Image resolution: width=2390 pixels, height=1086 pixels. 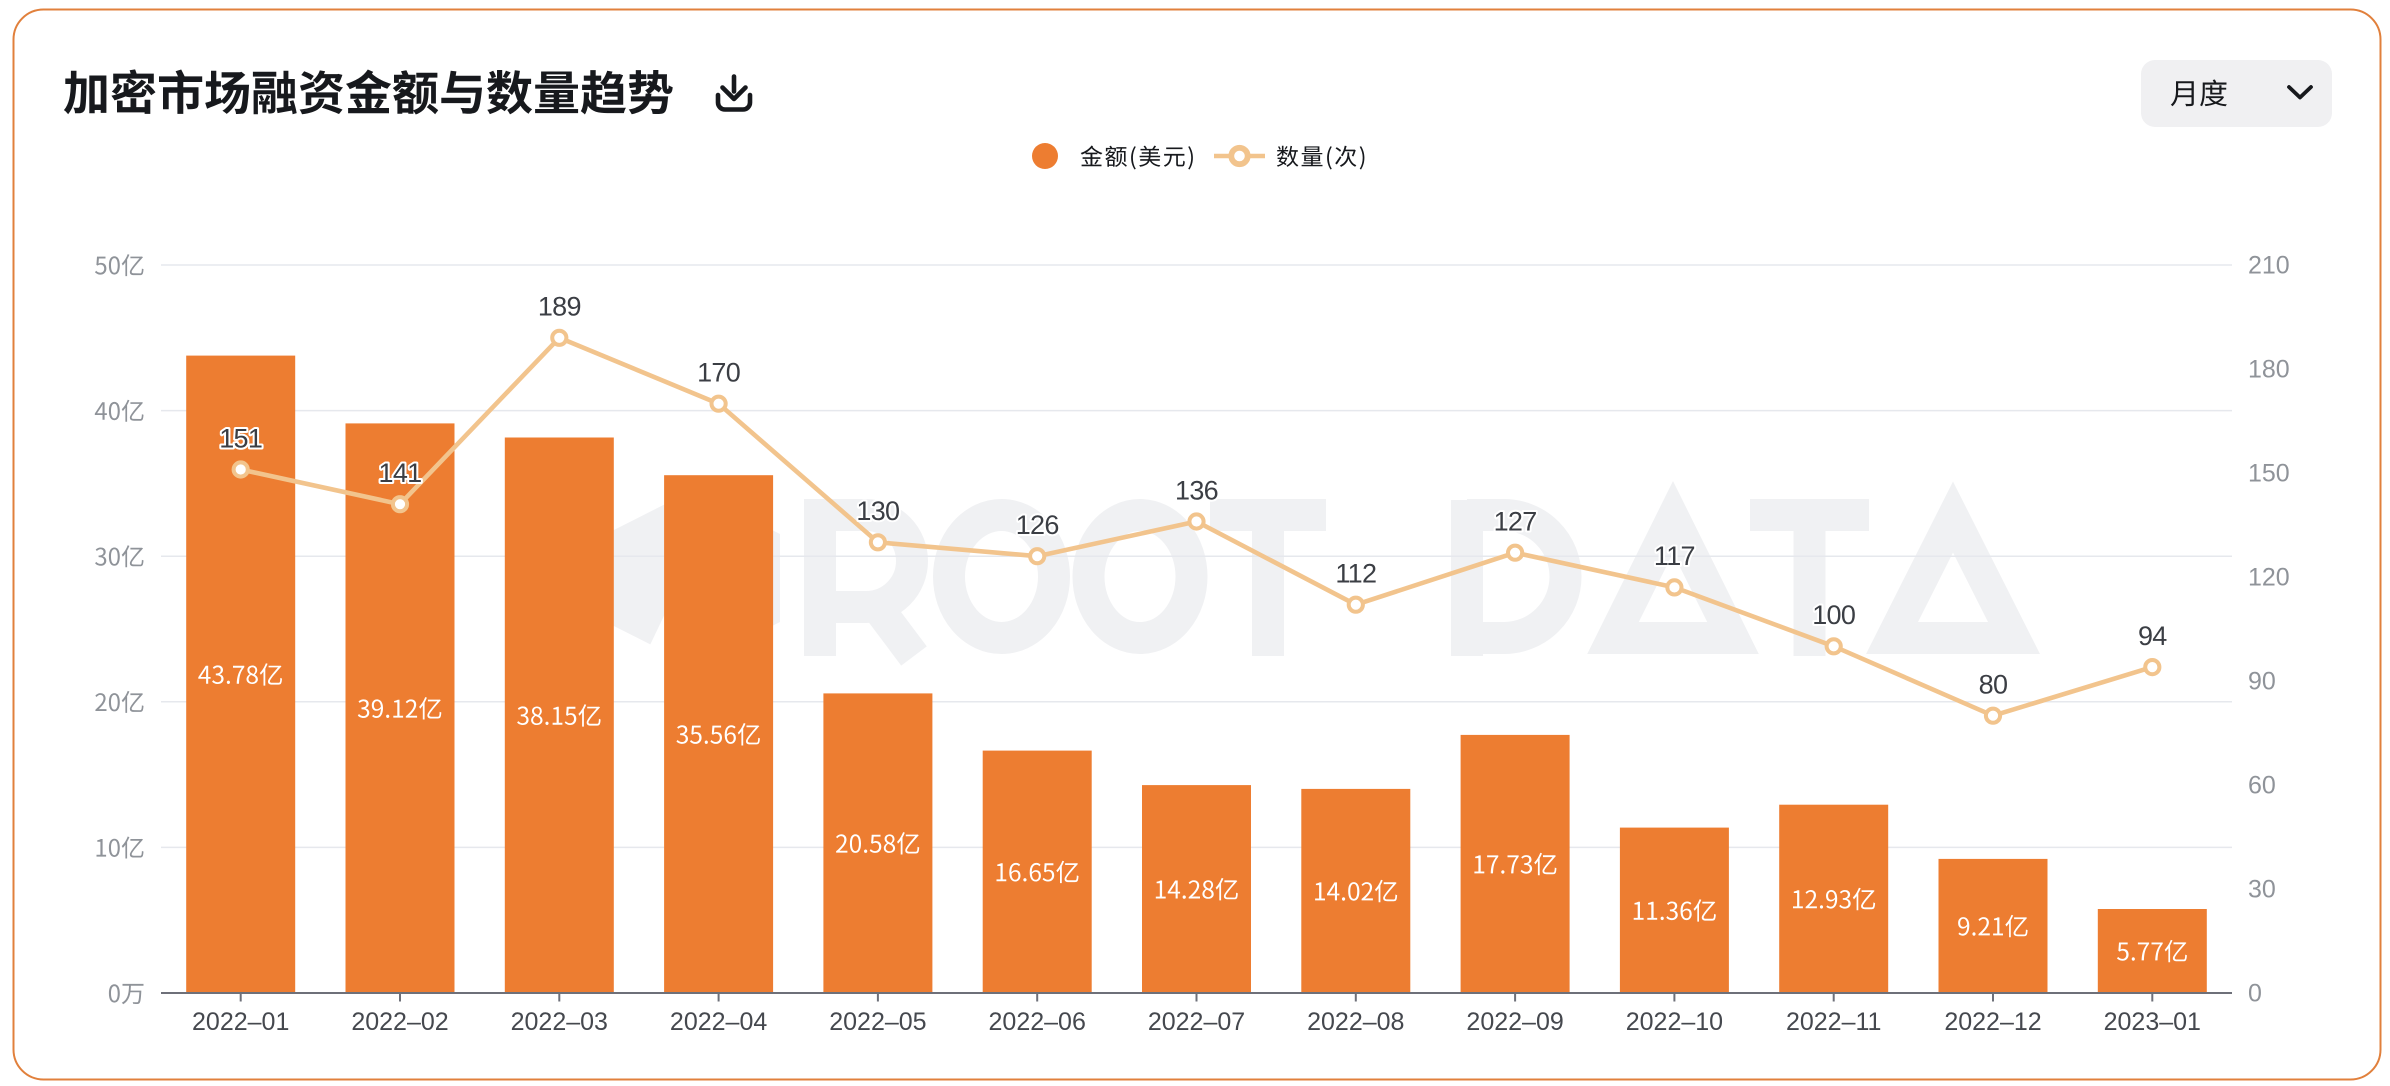 I want to click on svg-text: 2022–03, so click(x=559, y=1022).